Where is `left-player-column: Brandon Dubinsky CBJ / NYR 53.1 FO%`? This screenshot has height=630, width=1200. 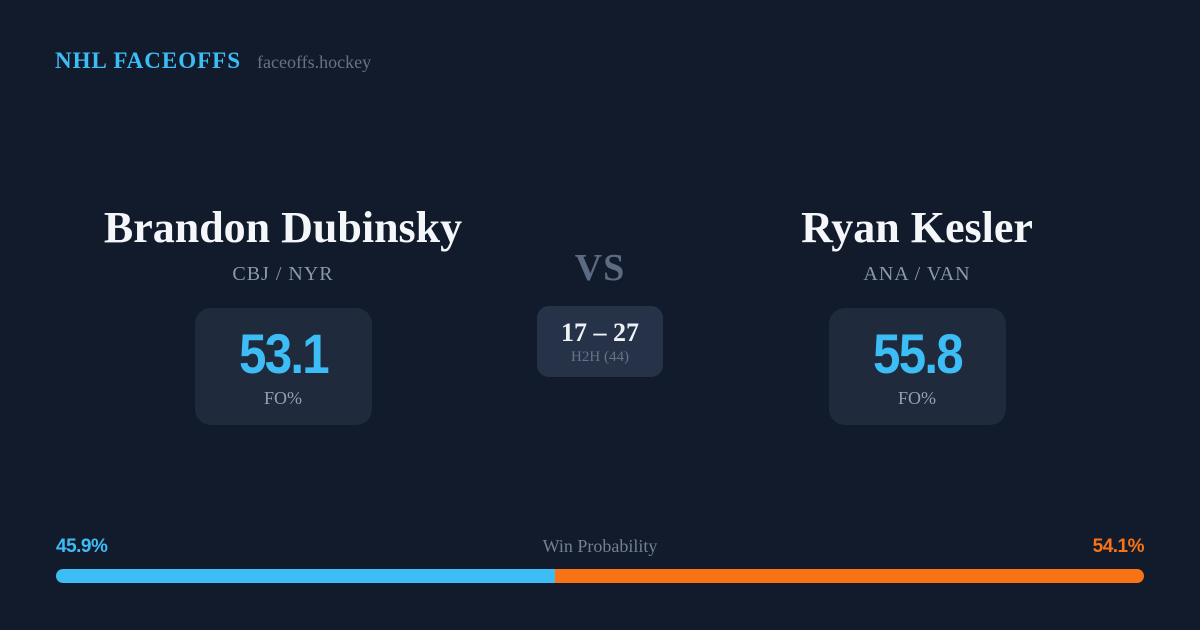
left-player-column: Brandon Dubinsky CBJ / NYR 53.1 FO% is located at coordinates (283, 315).